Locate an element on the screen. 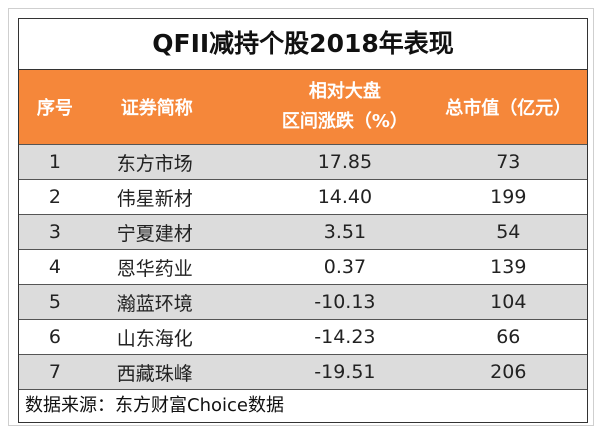  cell: 104 is located at coordinates (508, 302).